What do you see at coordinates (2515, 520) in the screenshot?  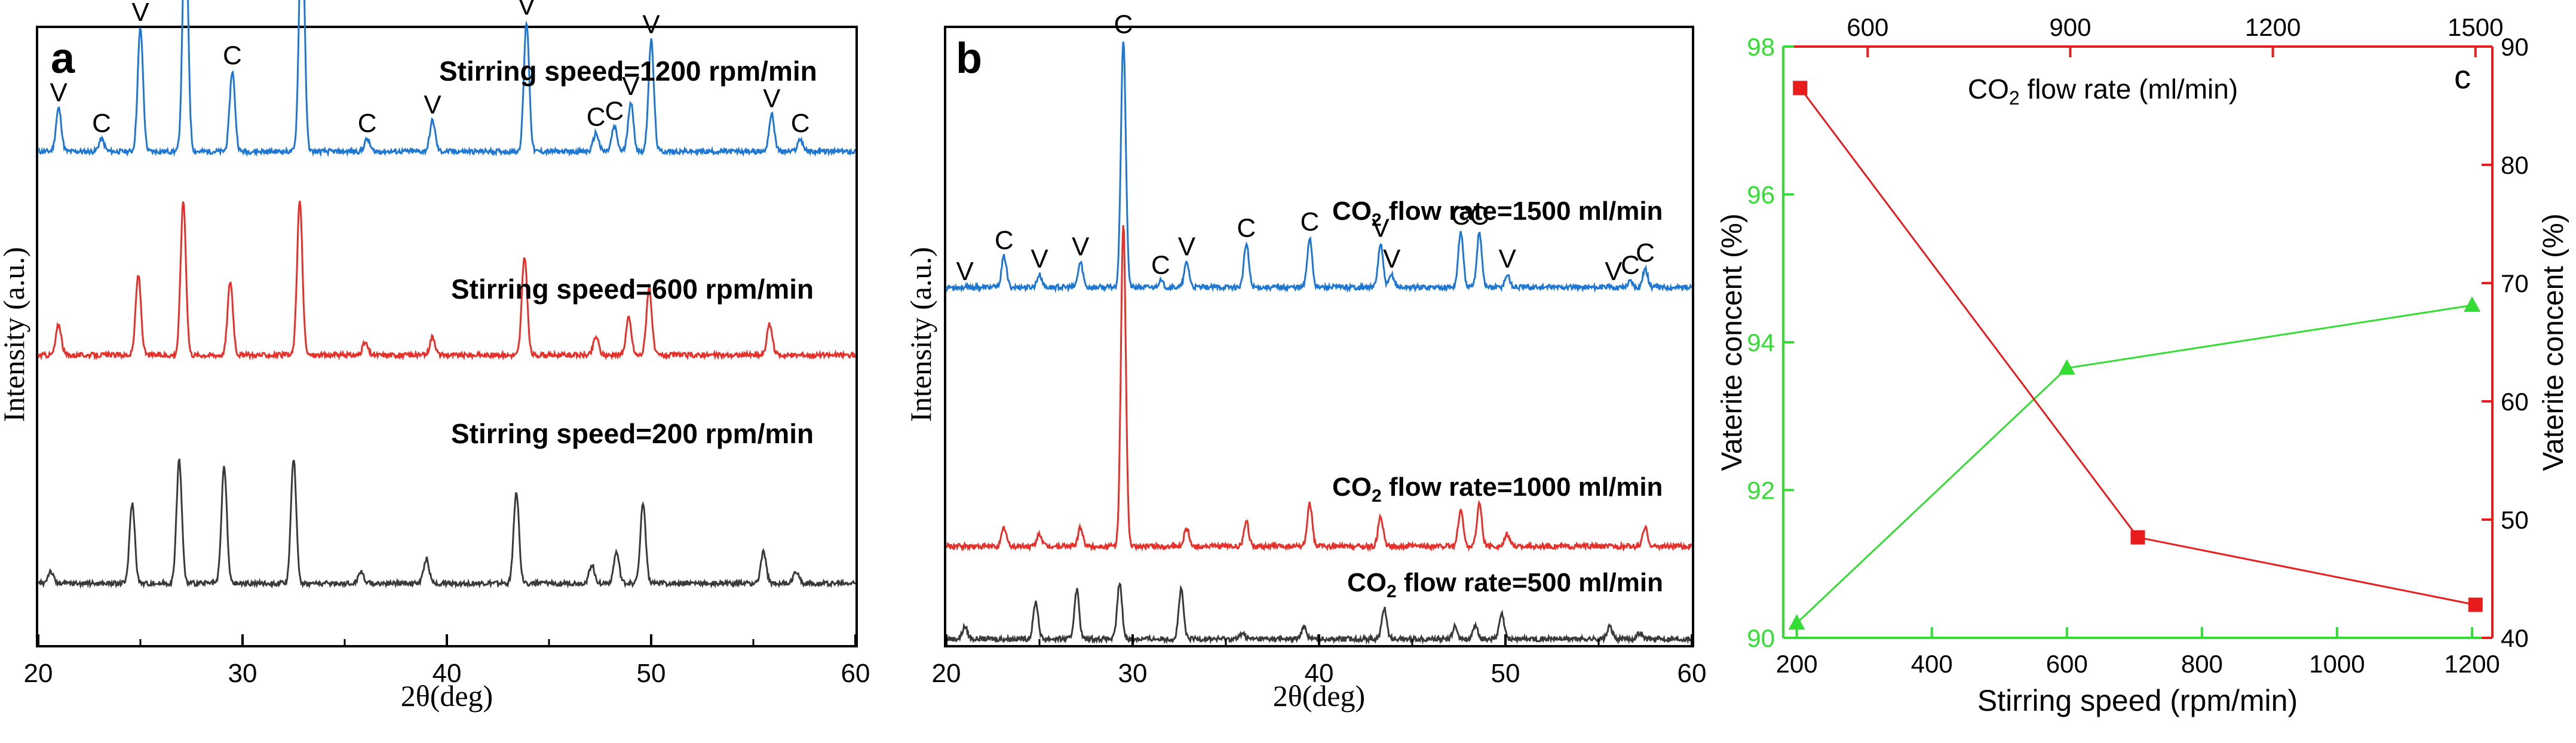 I see `right-tick-label: 50` at bounding box center [2515, 520].